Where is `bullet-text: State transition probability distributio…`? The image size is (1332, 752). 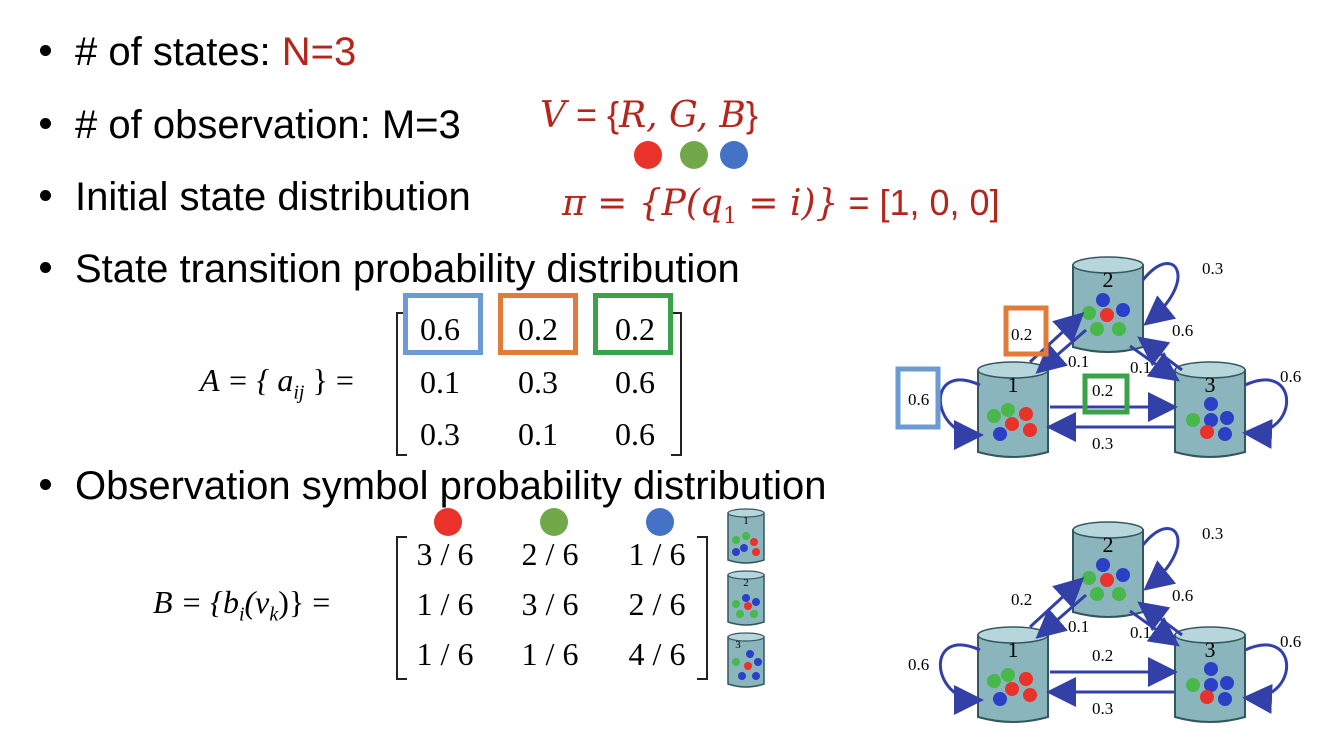
bullet-text: State transition probability distributio… is located at coordinates (407, 269).